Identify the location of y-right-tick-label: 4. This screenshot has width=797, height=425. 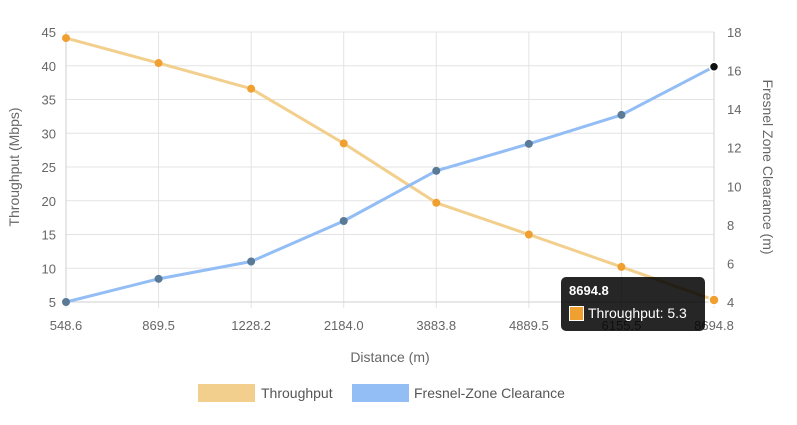
(730, 302).